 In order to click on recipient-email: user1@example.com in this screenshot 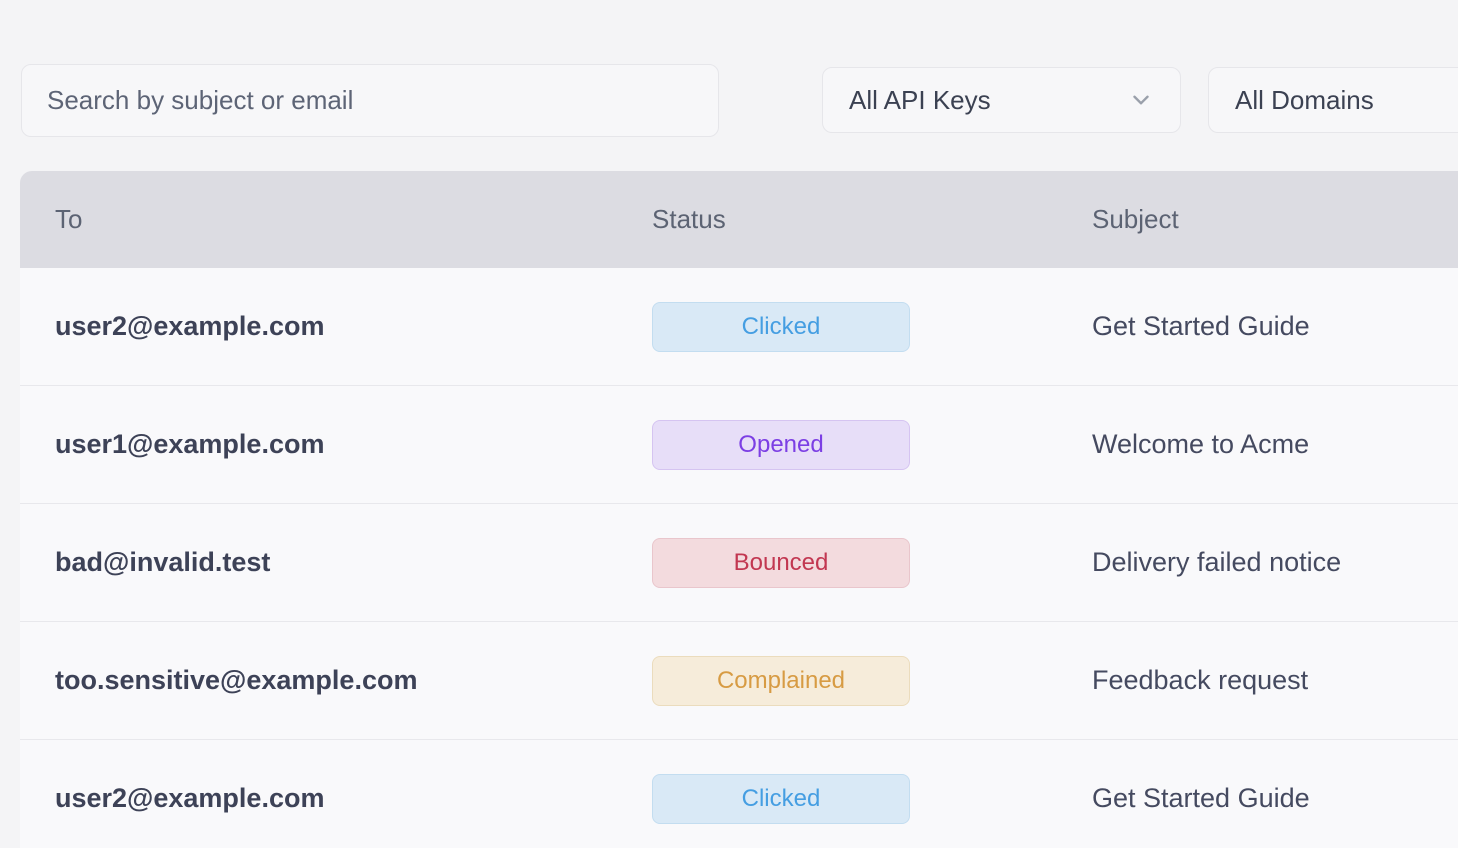, I will do `click(190, 444)`.